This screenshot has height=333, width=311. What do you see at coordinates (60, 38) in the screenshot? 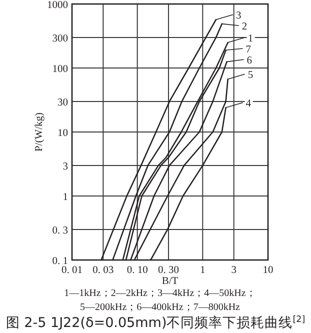
I see `y-tick-label: 300` at bounding box center [60, 38].